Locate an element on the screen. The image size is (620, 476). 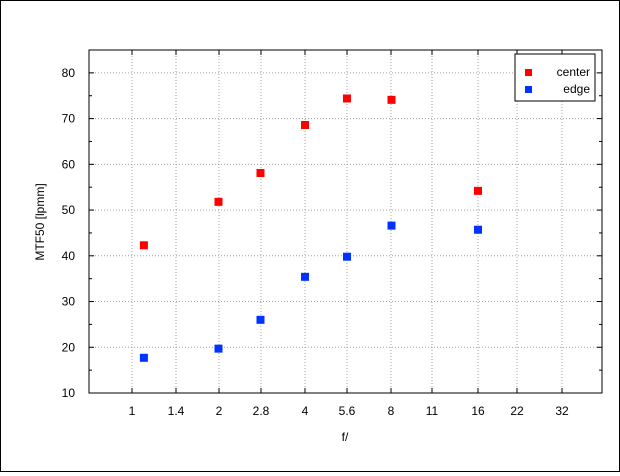
y-tick-label: 70 is located at coordinates (69, 119).